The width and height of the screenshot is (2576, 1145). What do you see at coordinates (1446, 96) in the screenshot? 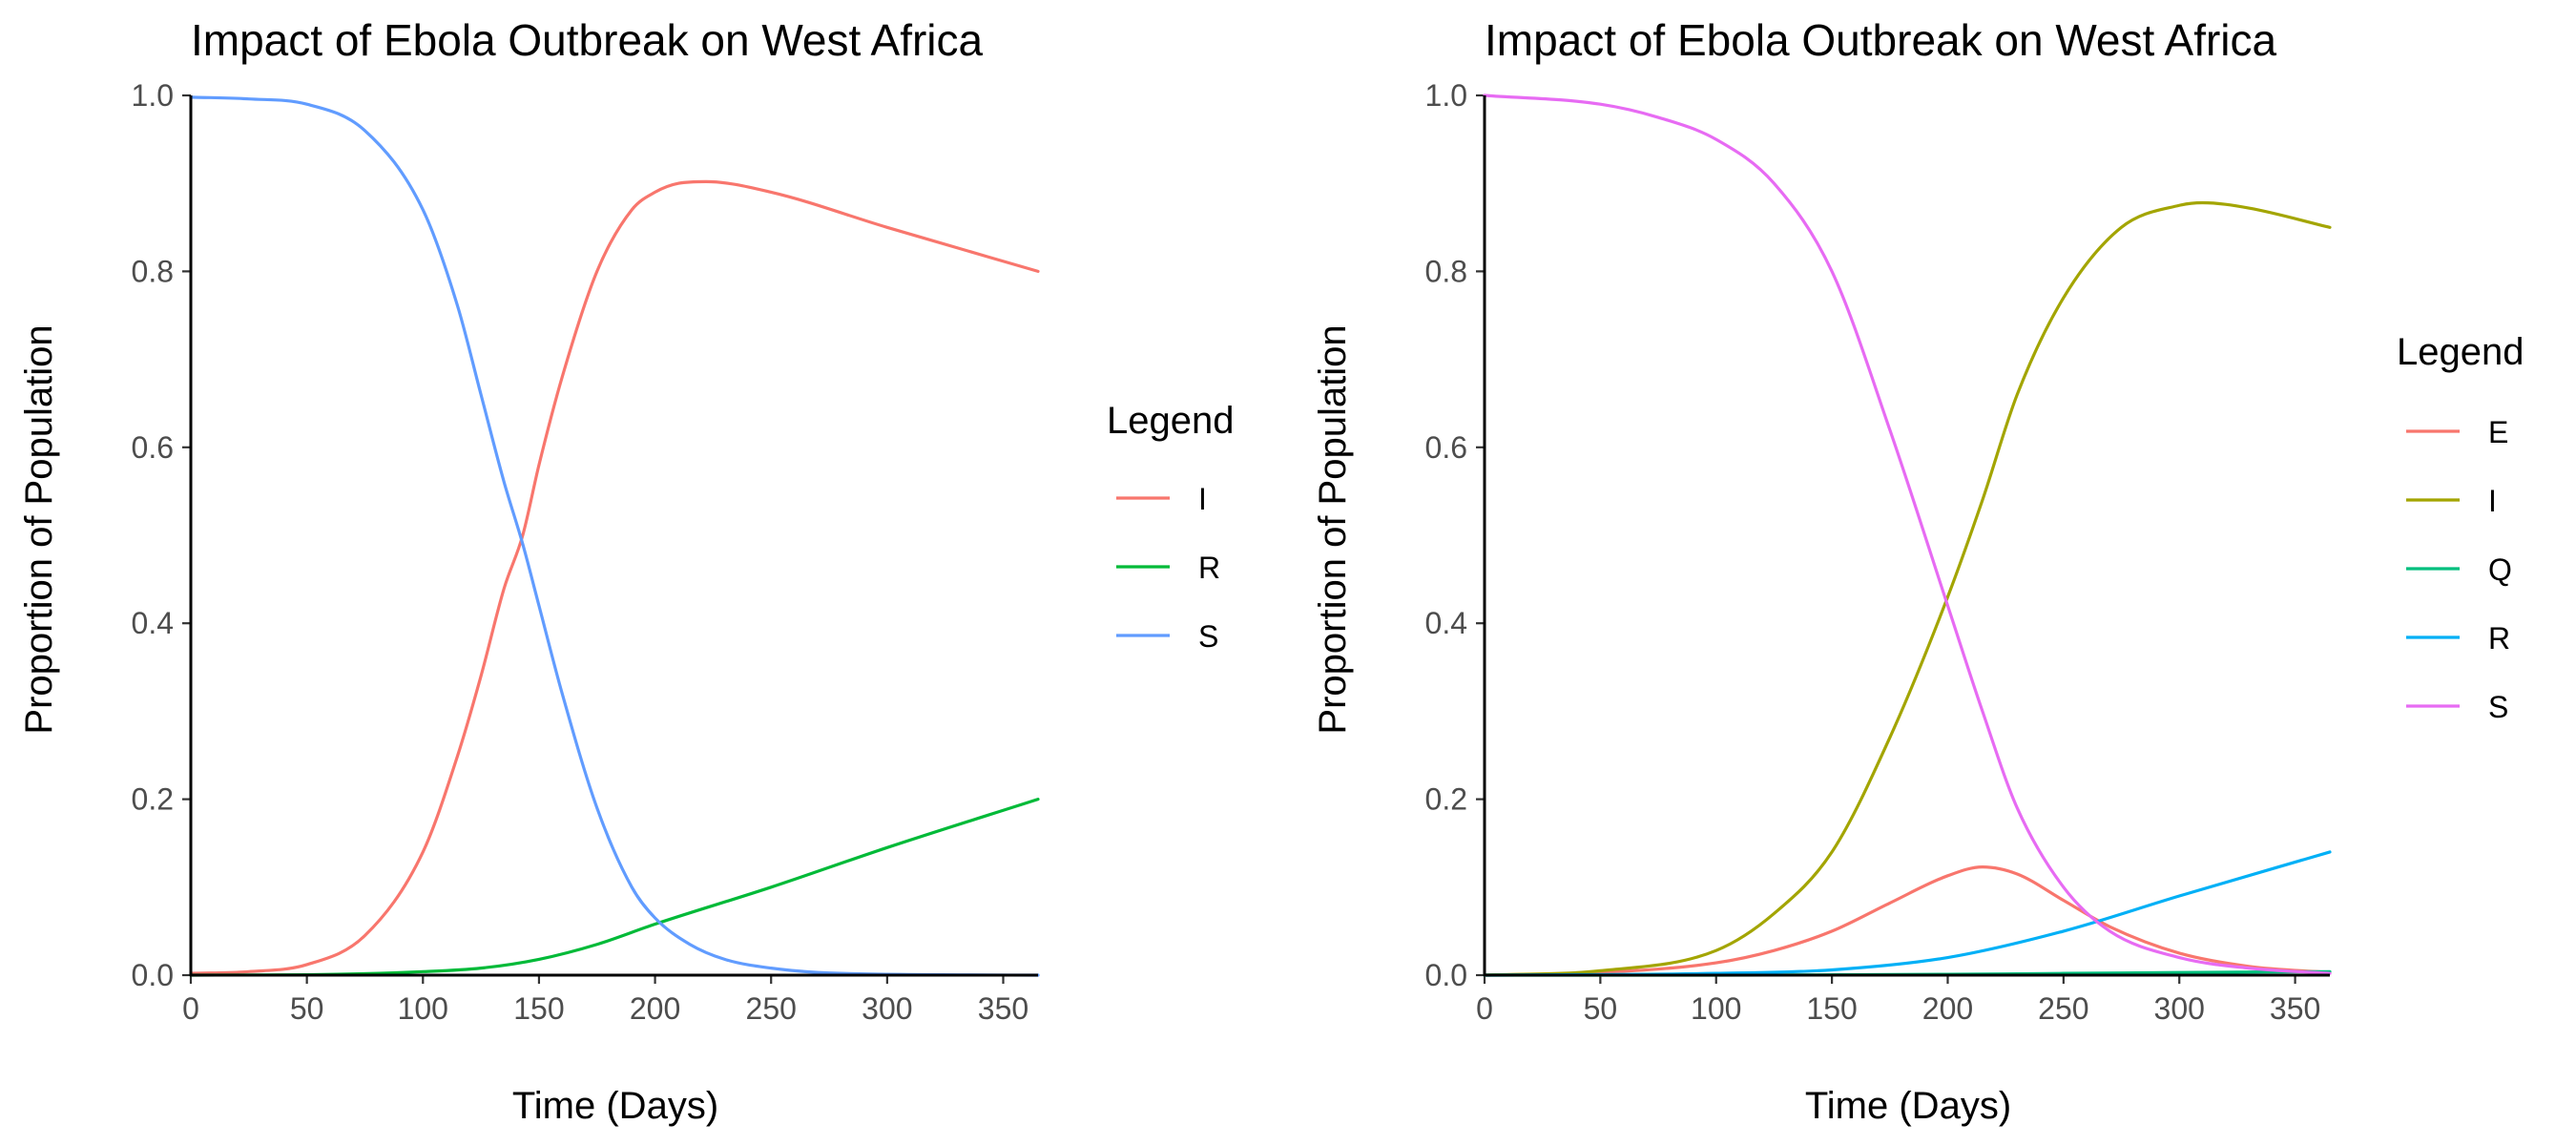
I see `right-y-tick-label: 1.0` at bounding box center [1446, 96].